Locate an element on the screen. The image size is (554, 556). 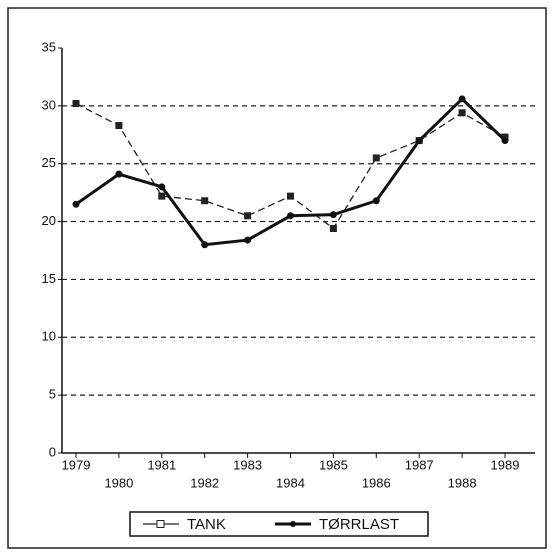
x-tick-label: 1984 is located at coordinates (290, 482).